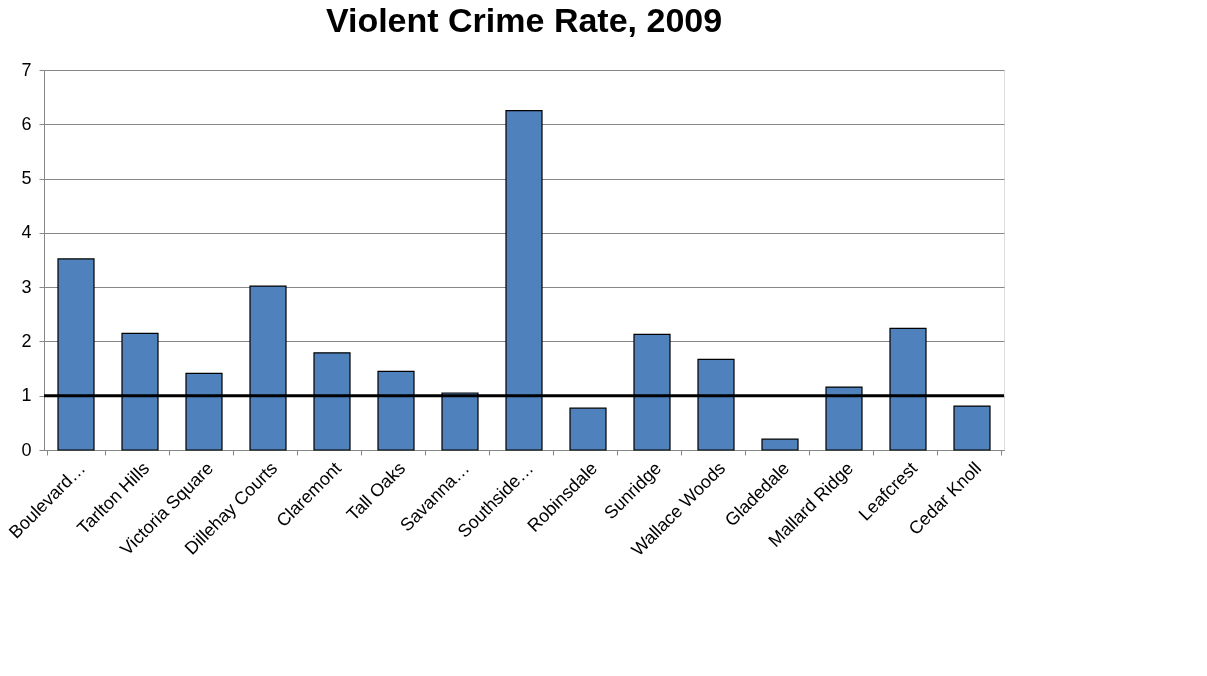  What do you see at coordinates (26, 449) in the screenshot?
I see `y-tick-label: 0` at bounding box center [26, 449].